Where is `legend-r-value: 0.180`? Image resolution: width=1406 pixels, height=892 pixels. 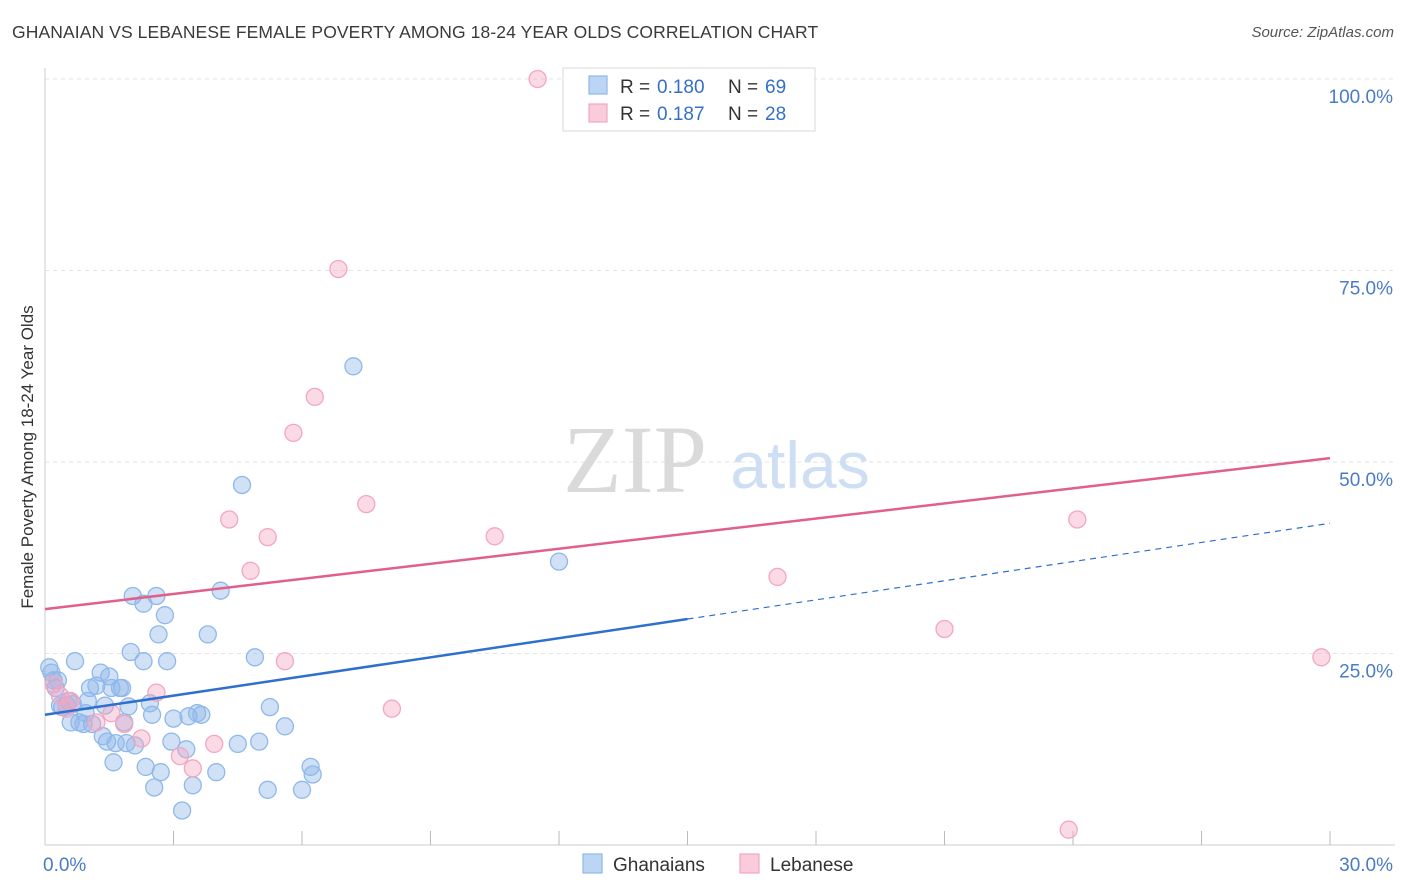
legend-r-value: 0.180 is located at coordinates (681, 87).